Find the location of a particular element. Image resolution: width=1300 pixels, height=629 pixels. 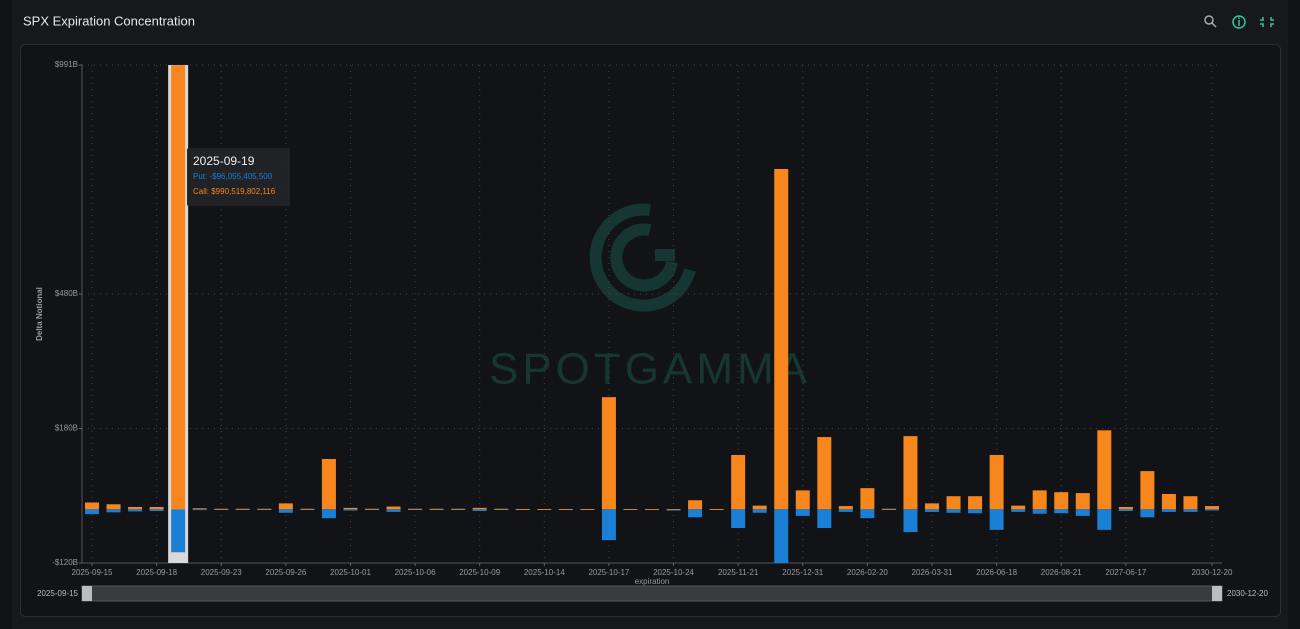

collapse-icon is located at coordinates (1267, 22).